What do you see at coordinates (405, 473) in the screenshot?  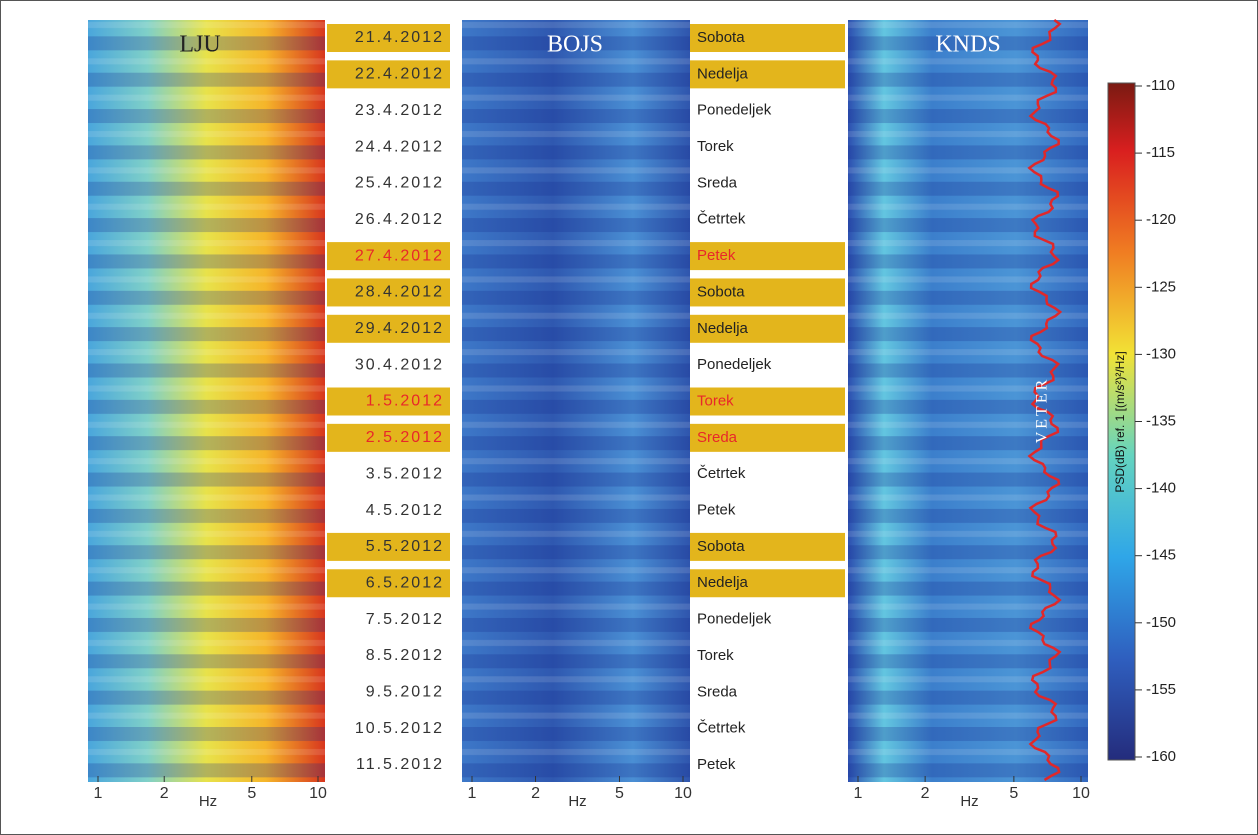 I see `date: 3.5.2012` at bounding box center [405, 473].